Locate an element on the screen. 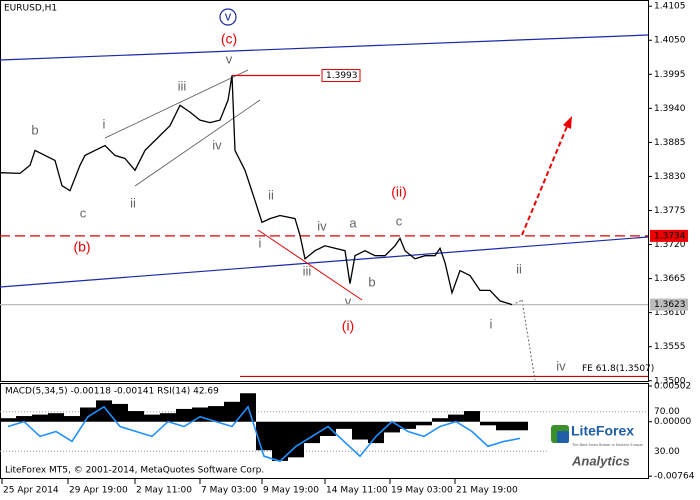 This screenshot has height=500, width=700. y-tick-label: 1.4050 is located at coordinates (670, 41).